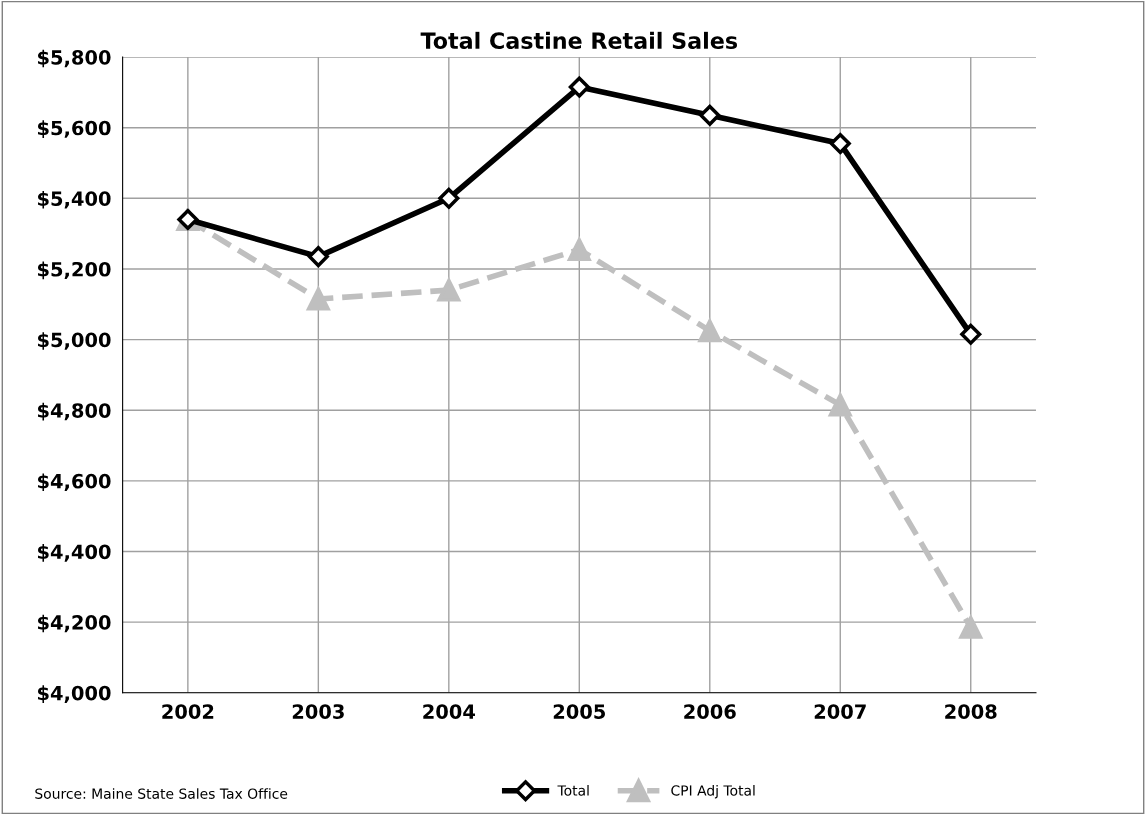 The height and width of the screenshot is (815, 1146). What do you see at coordinates (318, 711) in the screenshot?
I see `x-tick-label: 2003` at bounding box center [318, 711].